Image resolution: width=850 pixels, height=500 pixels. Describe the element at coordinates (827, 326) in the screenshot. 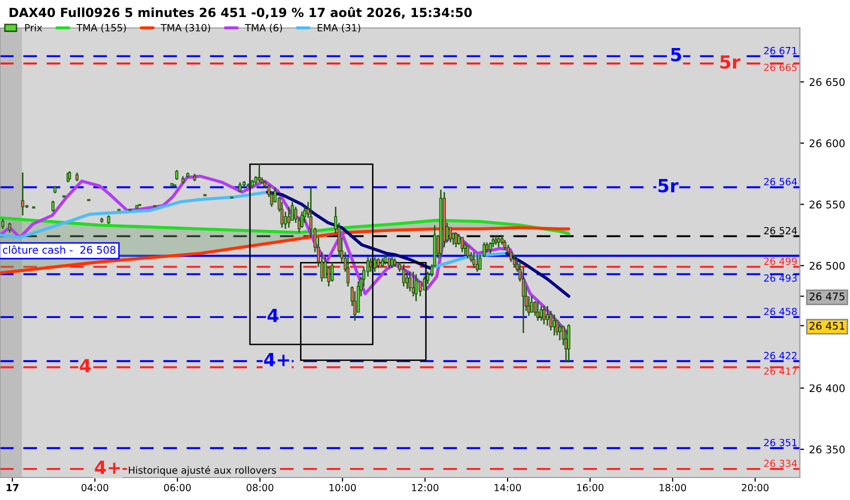

I see `y-tick-label: 26 451` at that location.